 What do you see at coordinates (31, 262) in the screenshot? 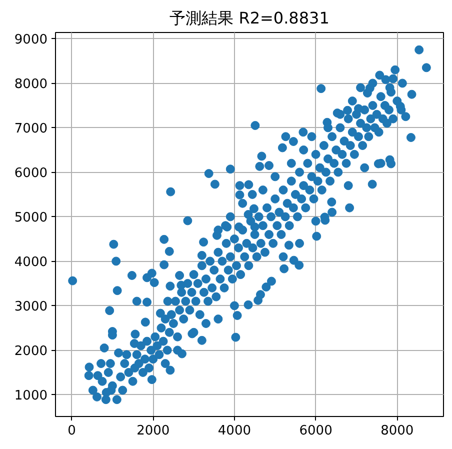
I see `y-tick-label: 4000` at bounding box center [31, 262].